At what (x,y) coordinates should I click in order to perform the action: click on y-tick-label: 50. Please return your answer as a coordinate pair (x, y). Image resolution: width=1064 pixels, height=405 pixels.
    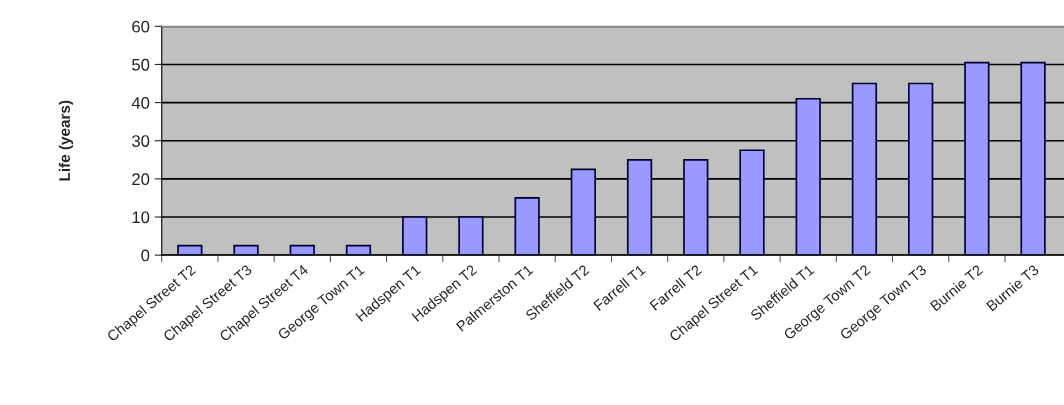
    Looking at the image, I should click on (141, 64).